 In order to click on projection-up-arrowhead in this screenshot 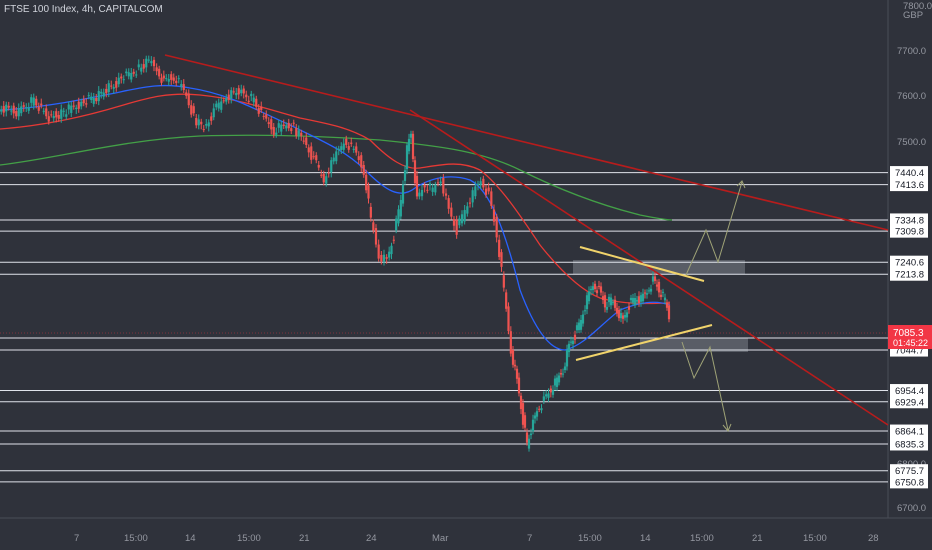, I will do `click(741, 184)`.